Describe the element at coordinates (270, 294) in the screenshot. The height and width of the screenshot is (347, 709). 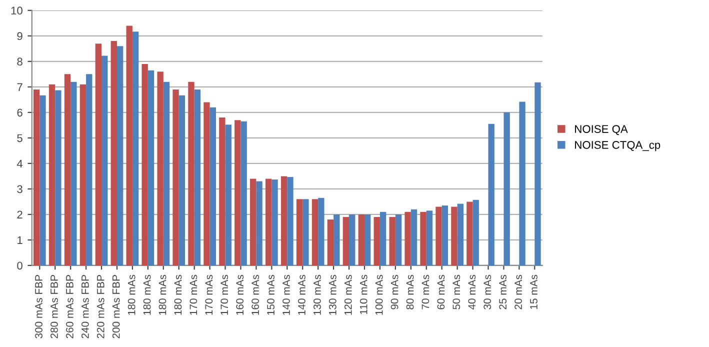
I see `x-tick-label: 150 mAs` at that location.